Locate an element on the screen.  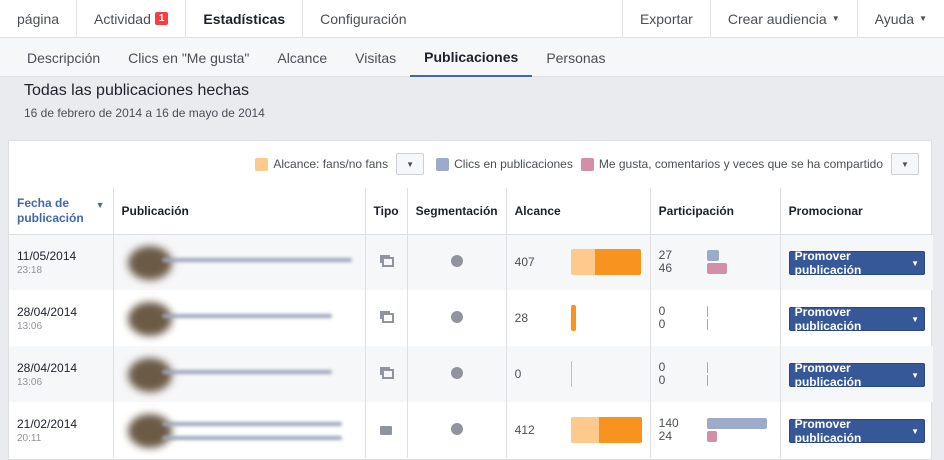
nav-activity: Actividad 1 is located at coordinates (132, 19).